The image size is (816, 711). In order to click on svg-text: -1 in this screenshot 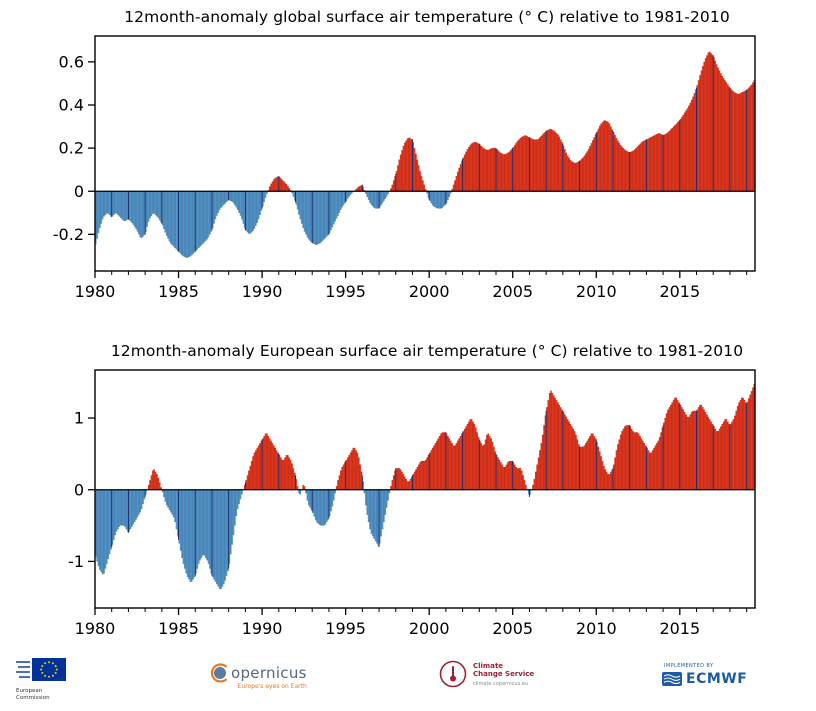, I will do `click(76, 561)`.